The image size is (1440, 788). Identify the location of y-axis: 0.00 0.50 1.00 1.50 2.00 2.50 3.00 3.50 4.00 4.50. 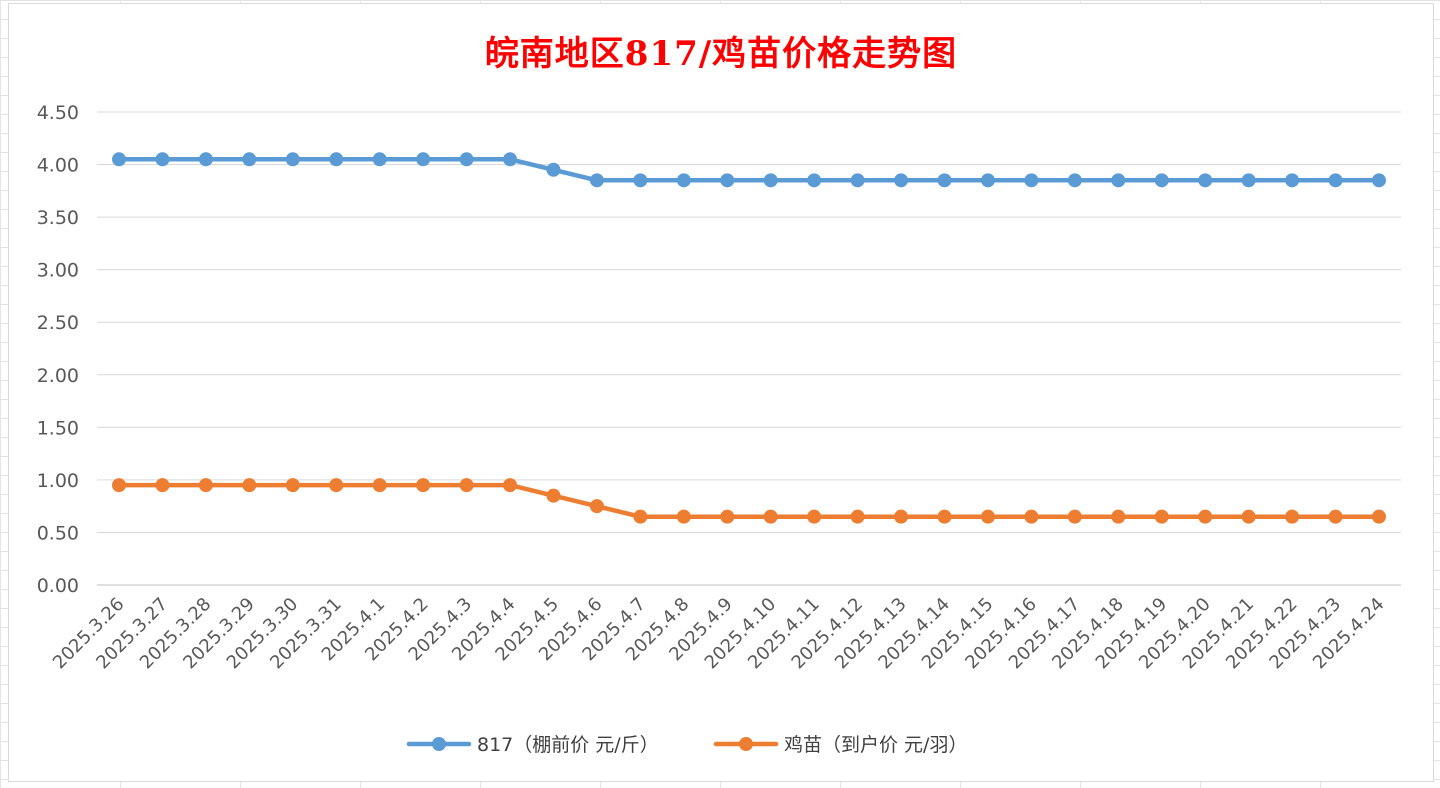
(58, 349).